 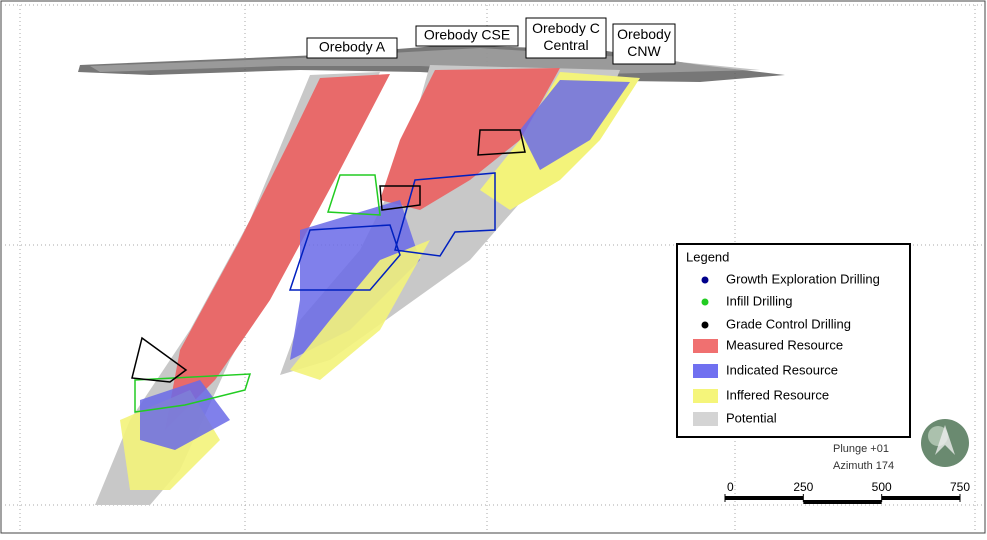 What do you see at coordinates (751, 417) in the screenshot?
I see `legend-label: Potential` at bounding box center [751, 417].